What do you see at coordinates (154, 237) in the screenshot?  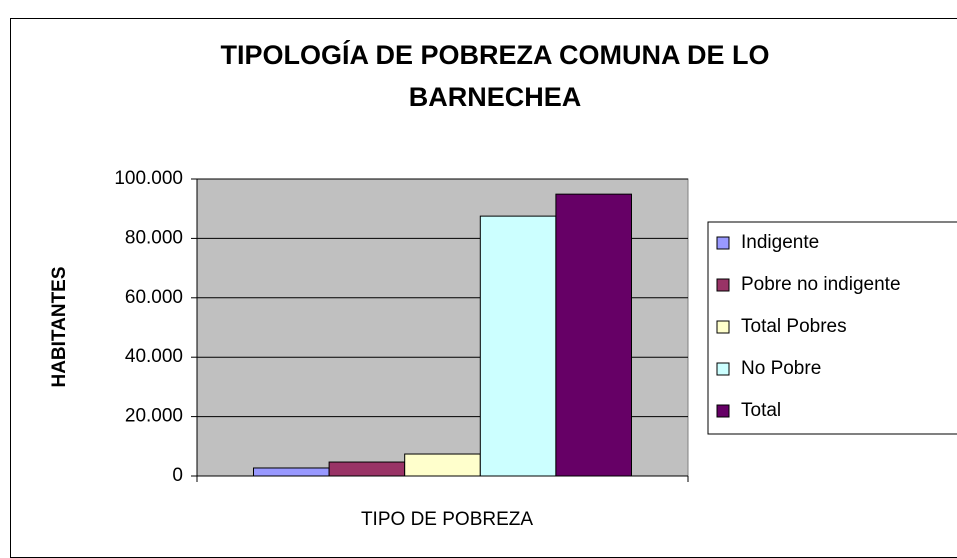 I see `y-tick-label: 80.000` at bounding box center [154, 237].